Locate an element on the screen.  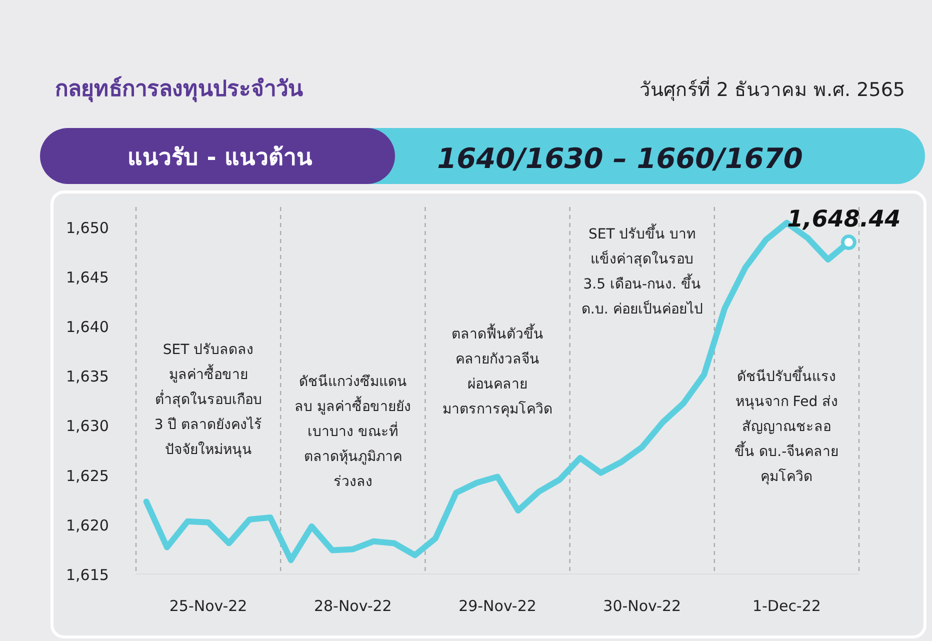
x-tick-label: 28-Nov-22 is located at coordinates (353, 606).